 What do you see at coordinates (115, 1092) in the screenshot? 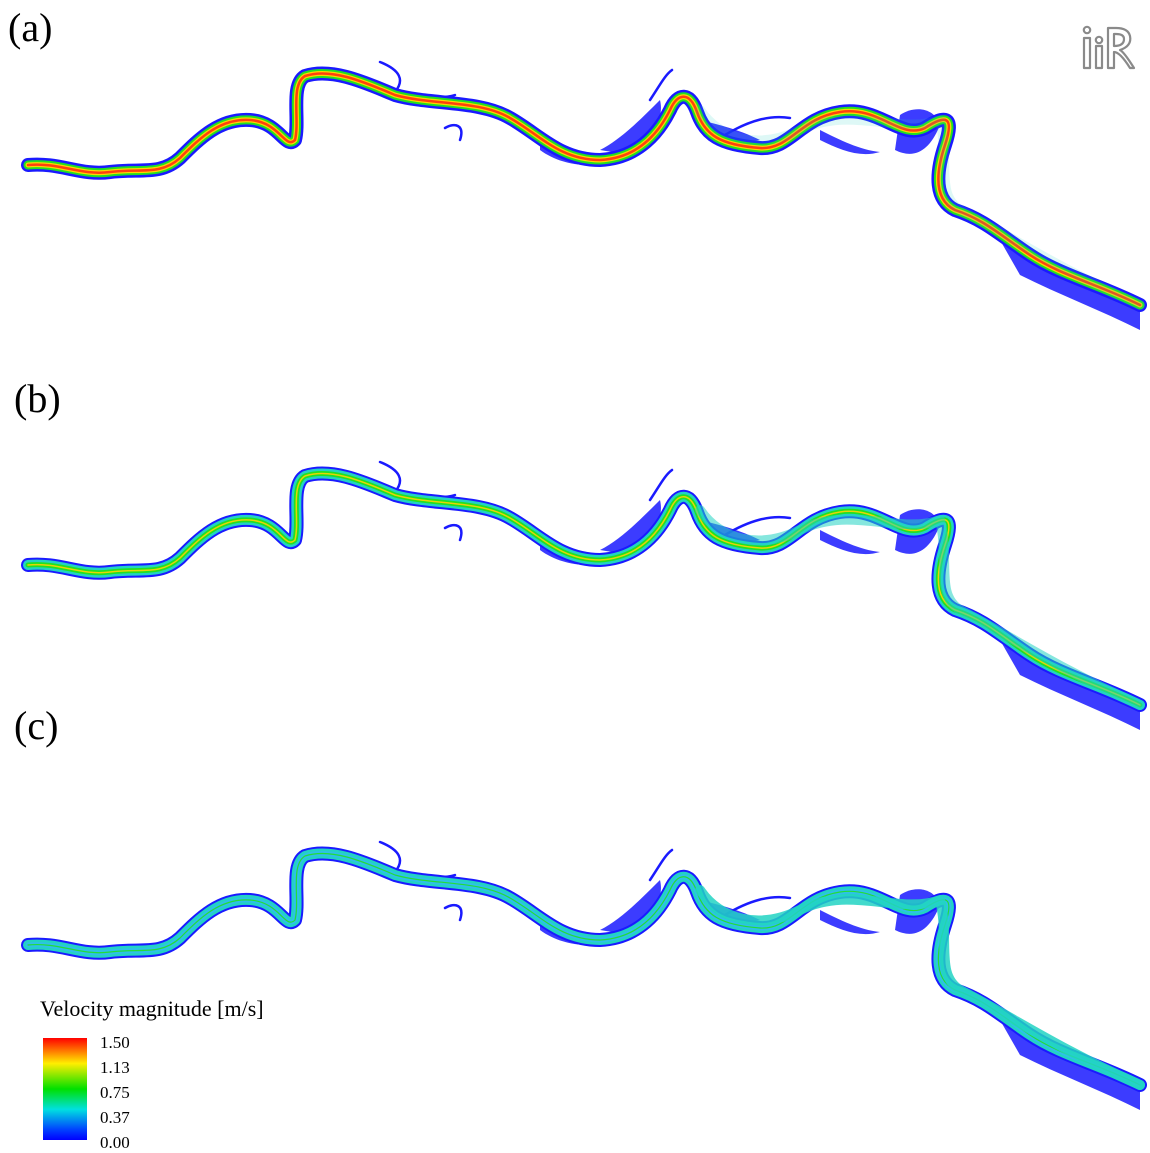
I see `legend-tick-0-75: 0.75` at bounding box center [115, 1092].